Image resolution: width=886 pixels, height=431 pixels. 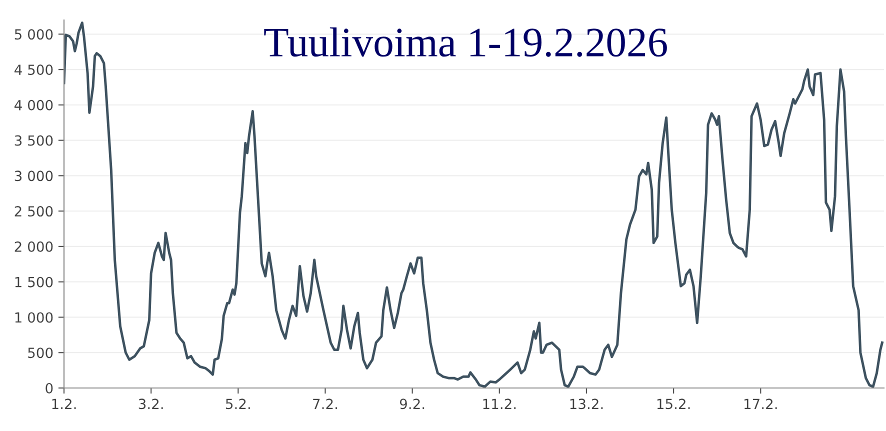 I want to click on chart-title: Tuulivoima 1-19.2.2026, so click(x=465, y=42).